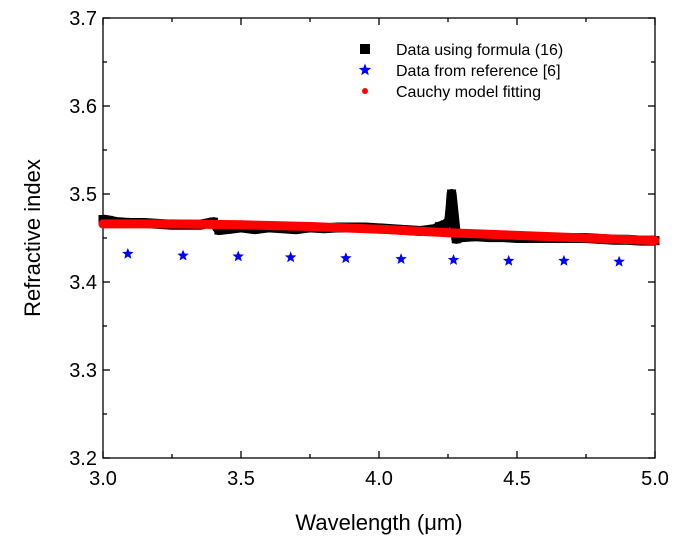  I want to click on x-tick-label: 5.0, so click(655, 479).